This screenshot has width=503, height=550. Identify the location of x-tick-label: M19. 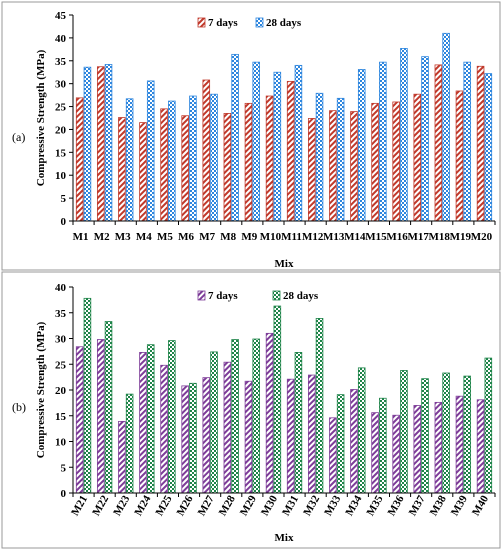
(461, 237).